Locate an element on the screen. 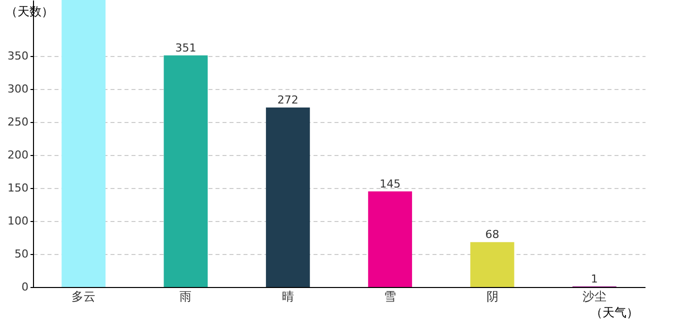 The height and width of the screenshot is (320, 680). x-tick-label: 晴 is located at coordinates (288, 297).